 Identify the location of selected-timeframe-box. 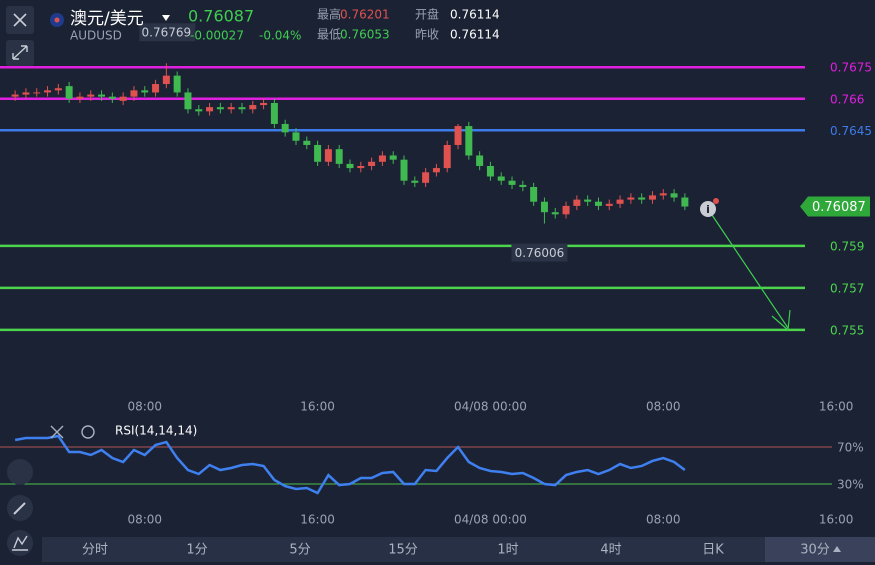
(820, 549).